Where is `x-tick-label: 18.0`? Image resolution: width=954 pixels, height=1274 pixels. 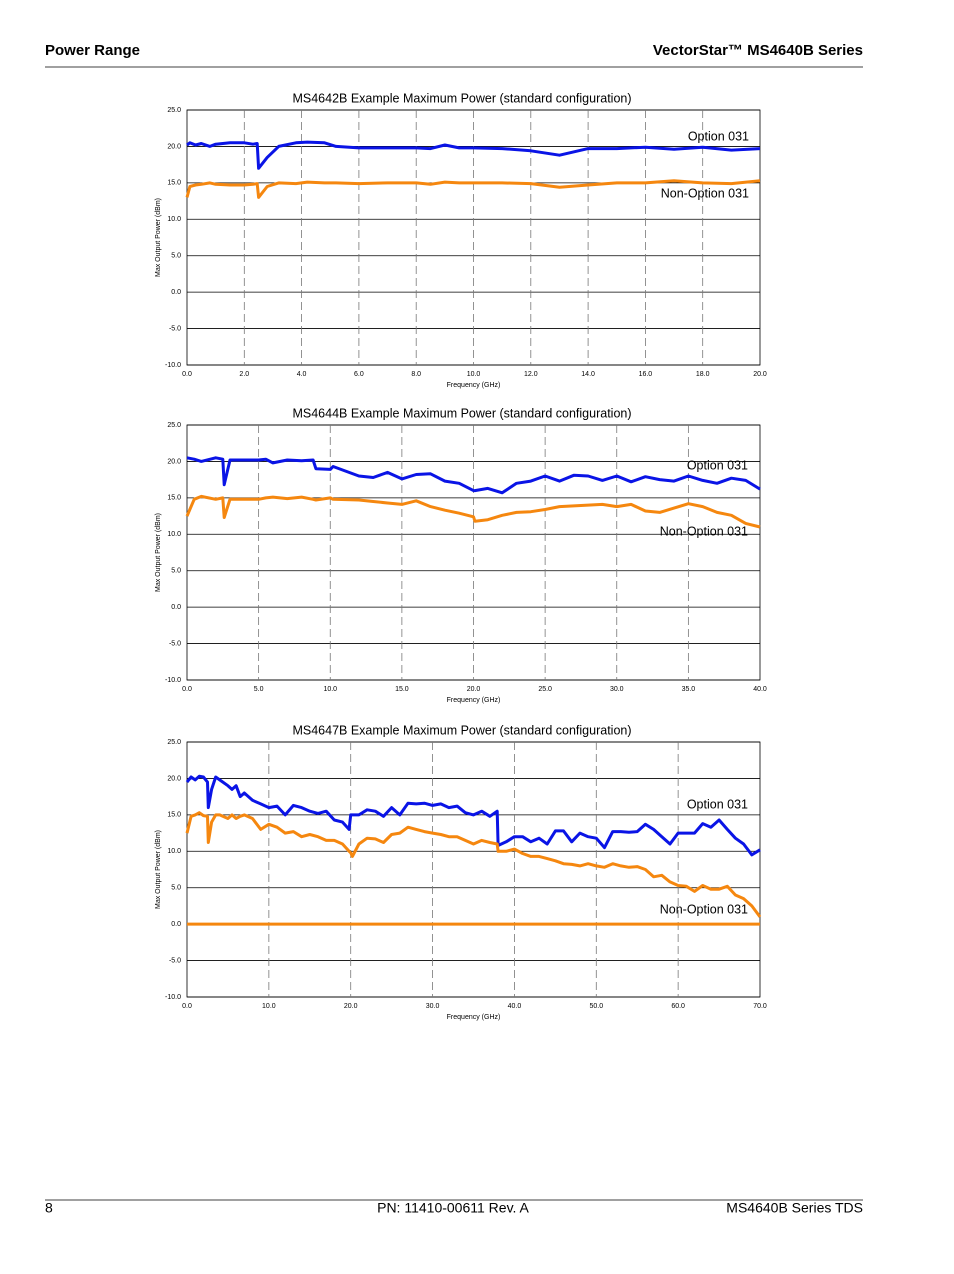
x-tick-label: 18.0 is located at coordinates (703, 374).